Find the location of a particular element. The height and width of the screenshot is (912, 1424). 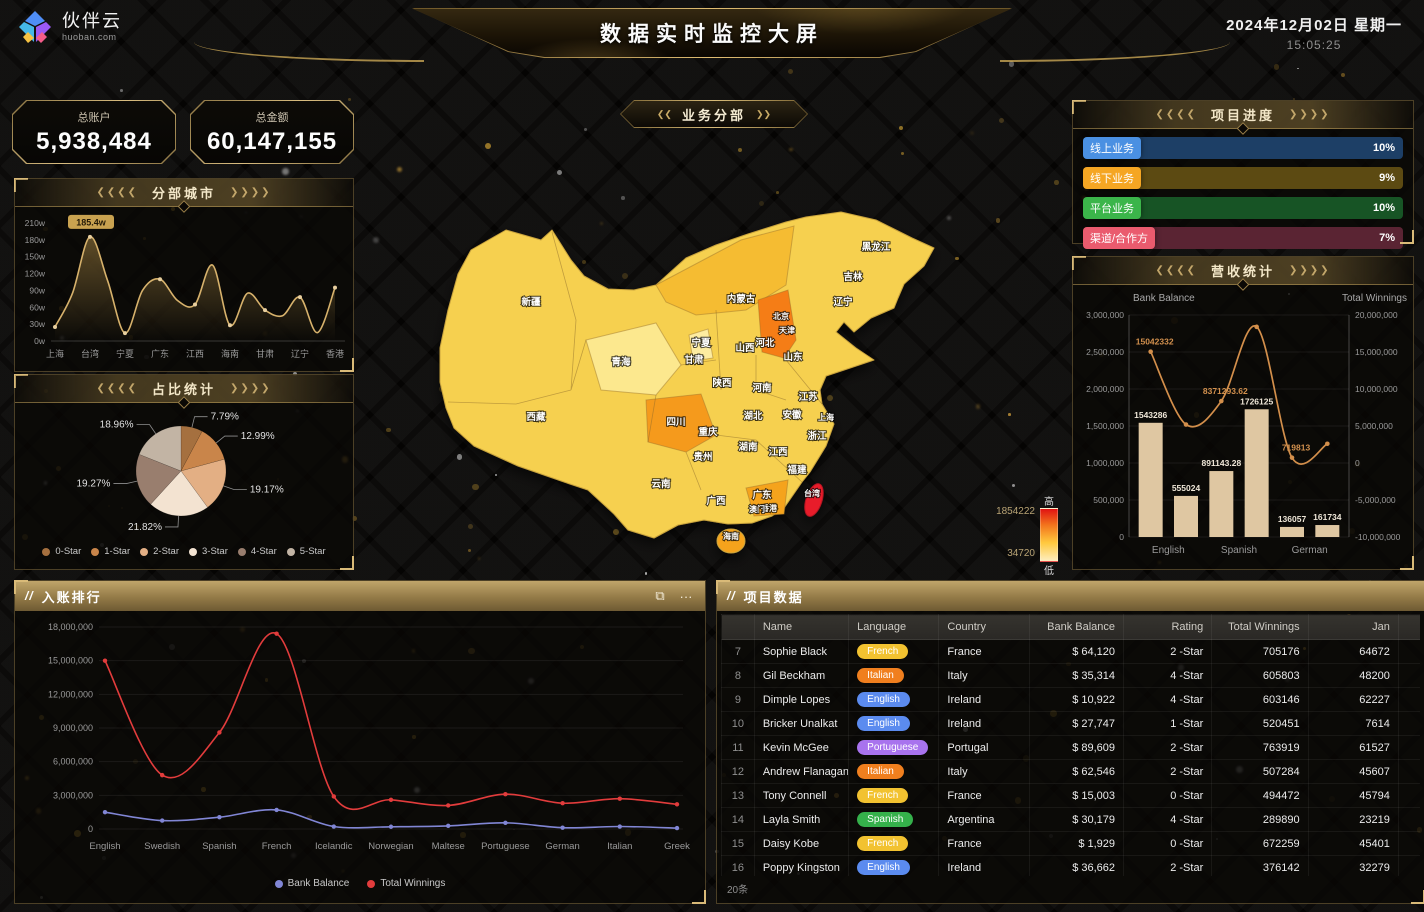

map-province-label: 甘肃 is located at coordinates (694, 360).